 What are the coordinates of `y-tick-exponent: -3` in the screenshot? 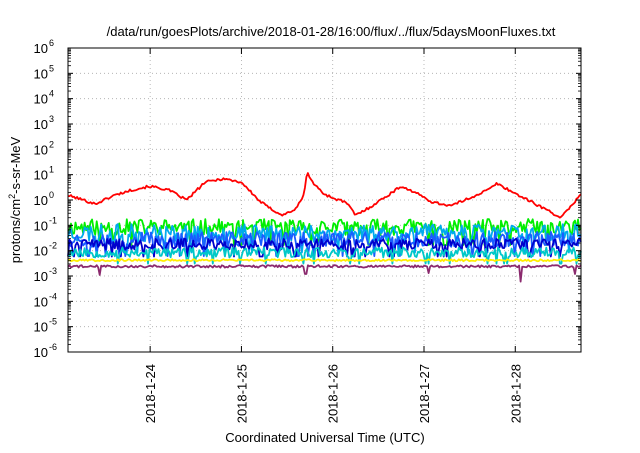 It's located at (53, 271).